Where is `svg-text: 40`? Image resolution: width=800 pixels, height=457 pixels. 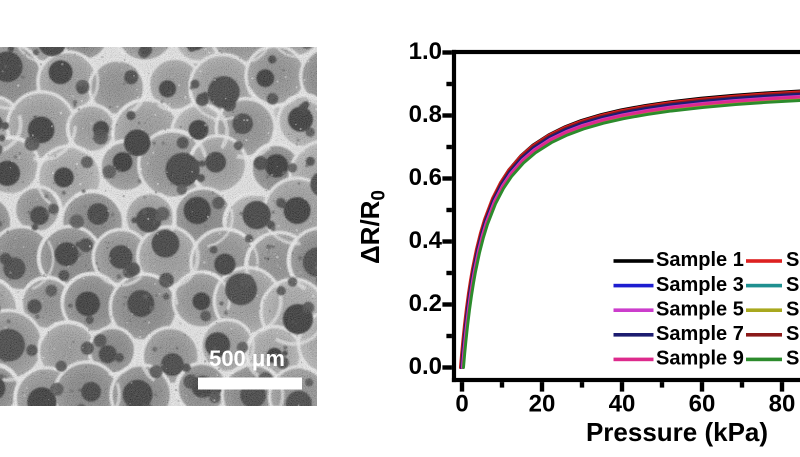 svg-text: 40 is located at coordinates (622, 404).